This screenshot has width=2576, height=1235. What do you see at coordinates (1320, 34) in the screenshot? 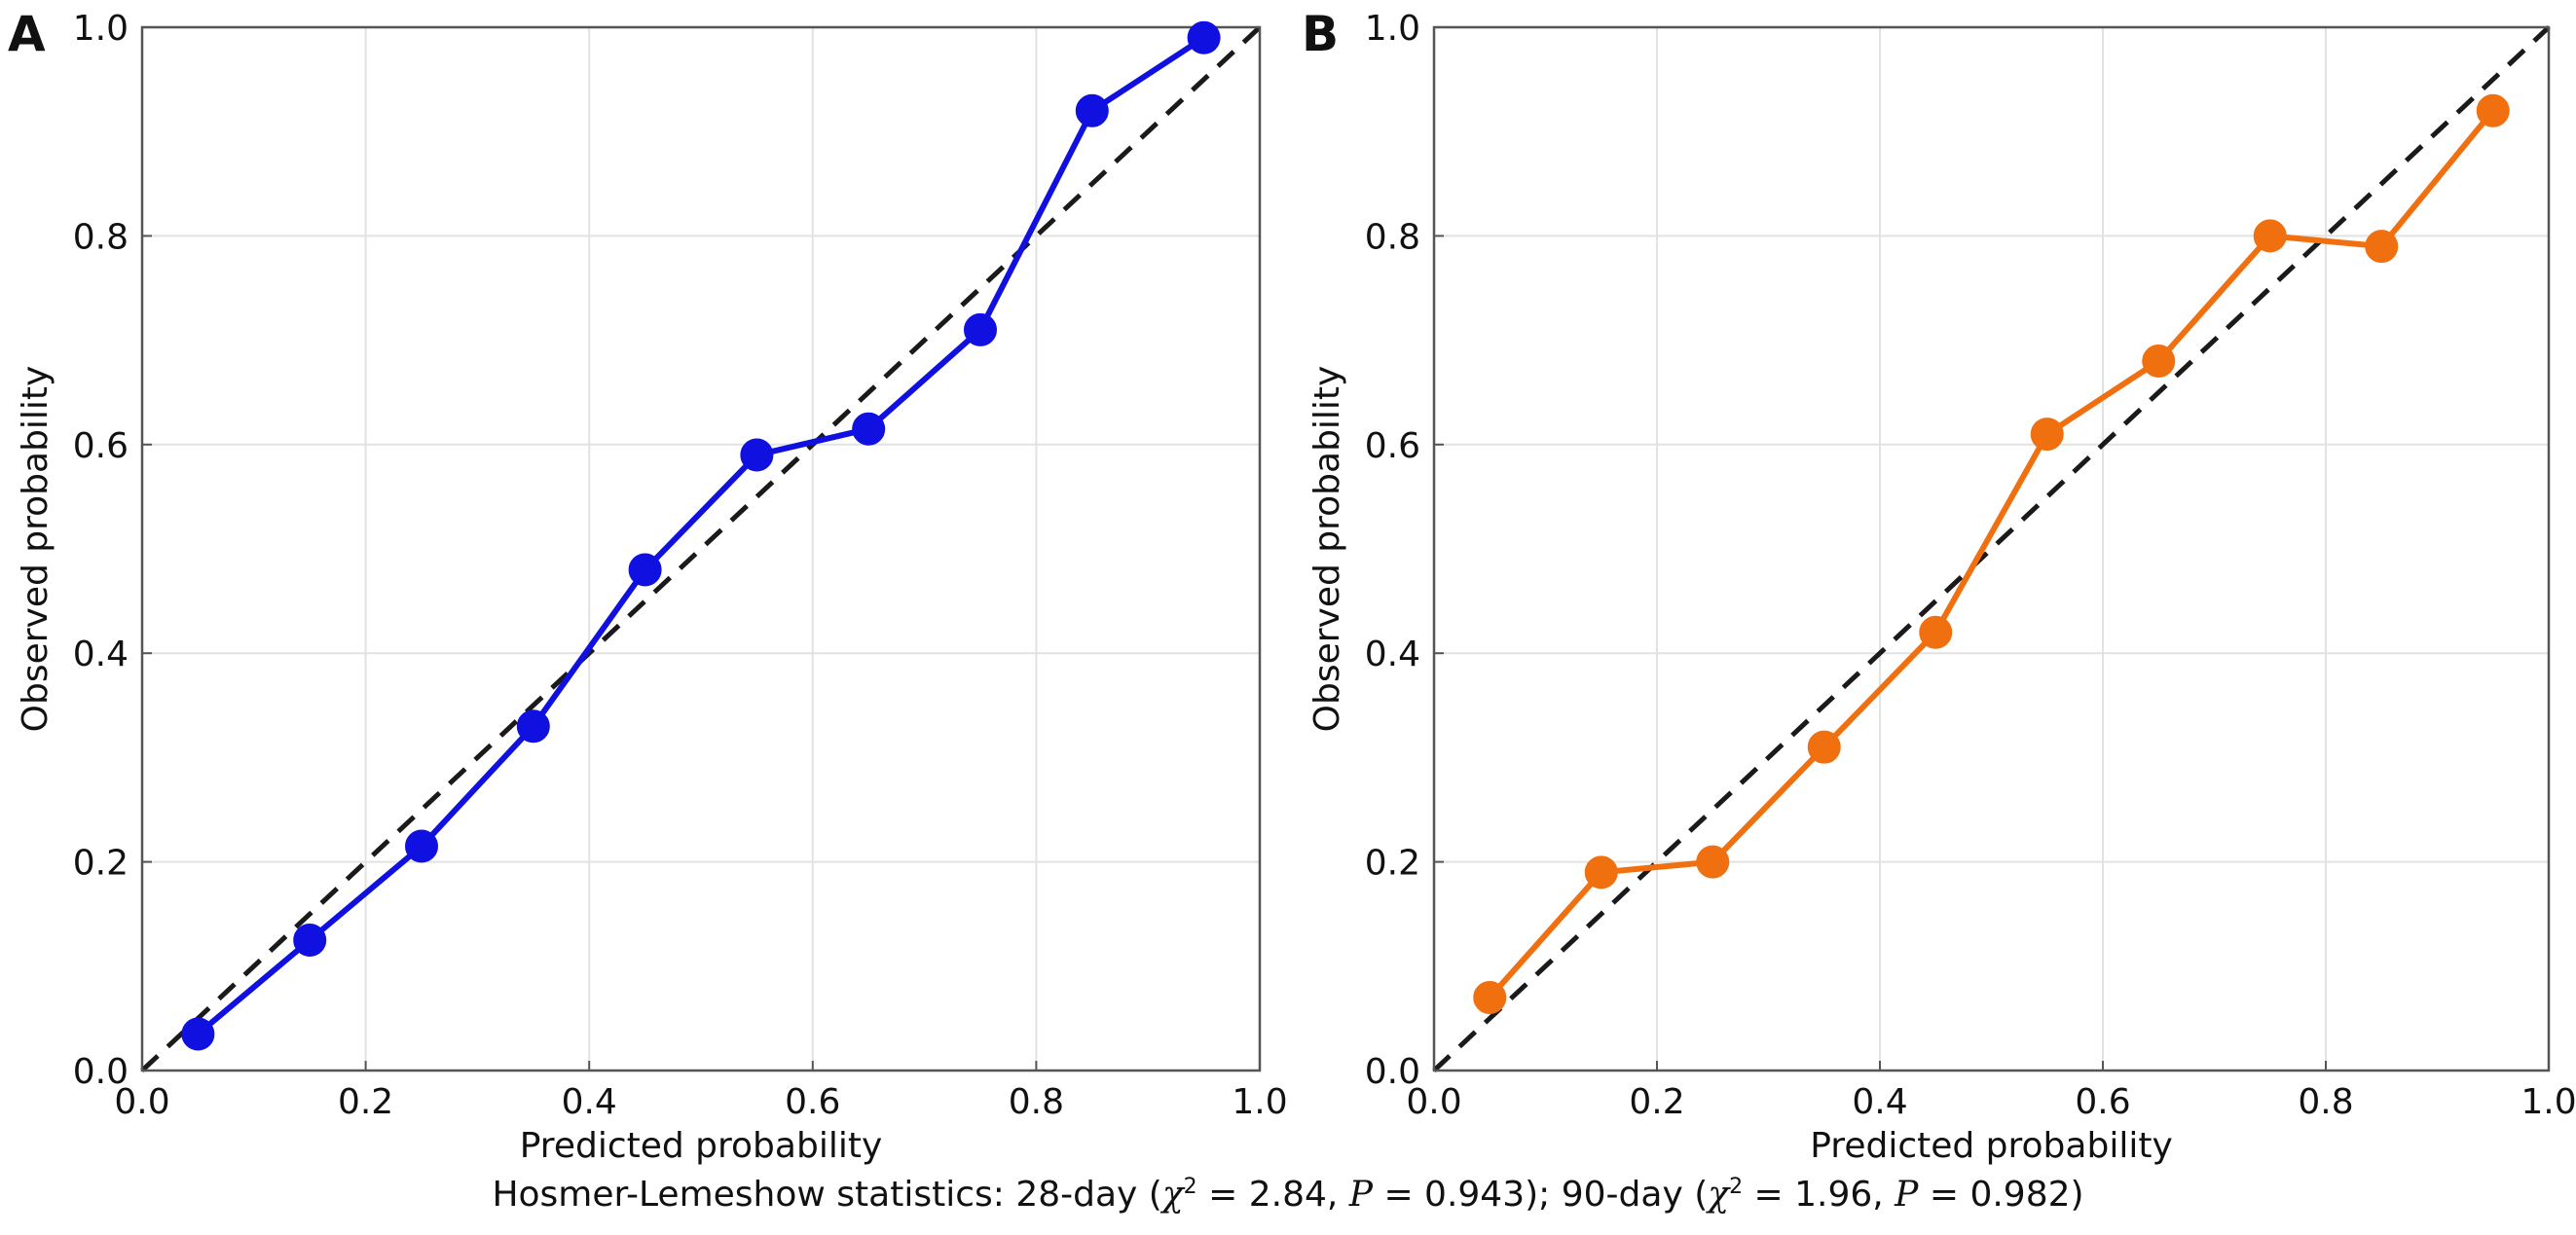
I see `panel-label-b: B` at bounding box center [1320, 34].